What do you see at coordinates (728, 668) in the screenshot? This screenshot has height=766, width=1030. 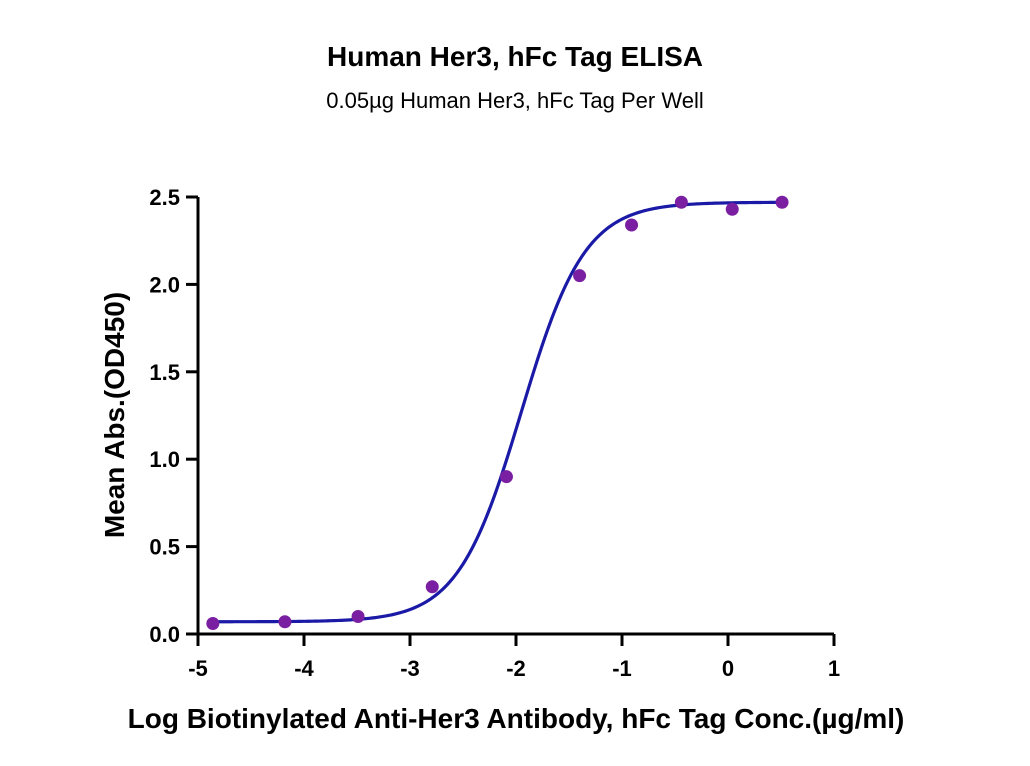 I see `x-tick-label: 0` at bounding box center [728, 668].